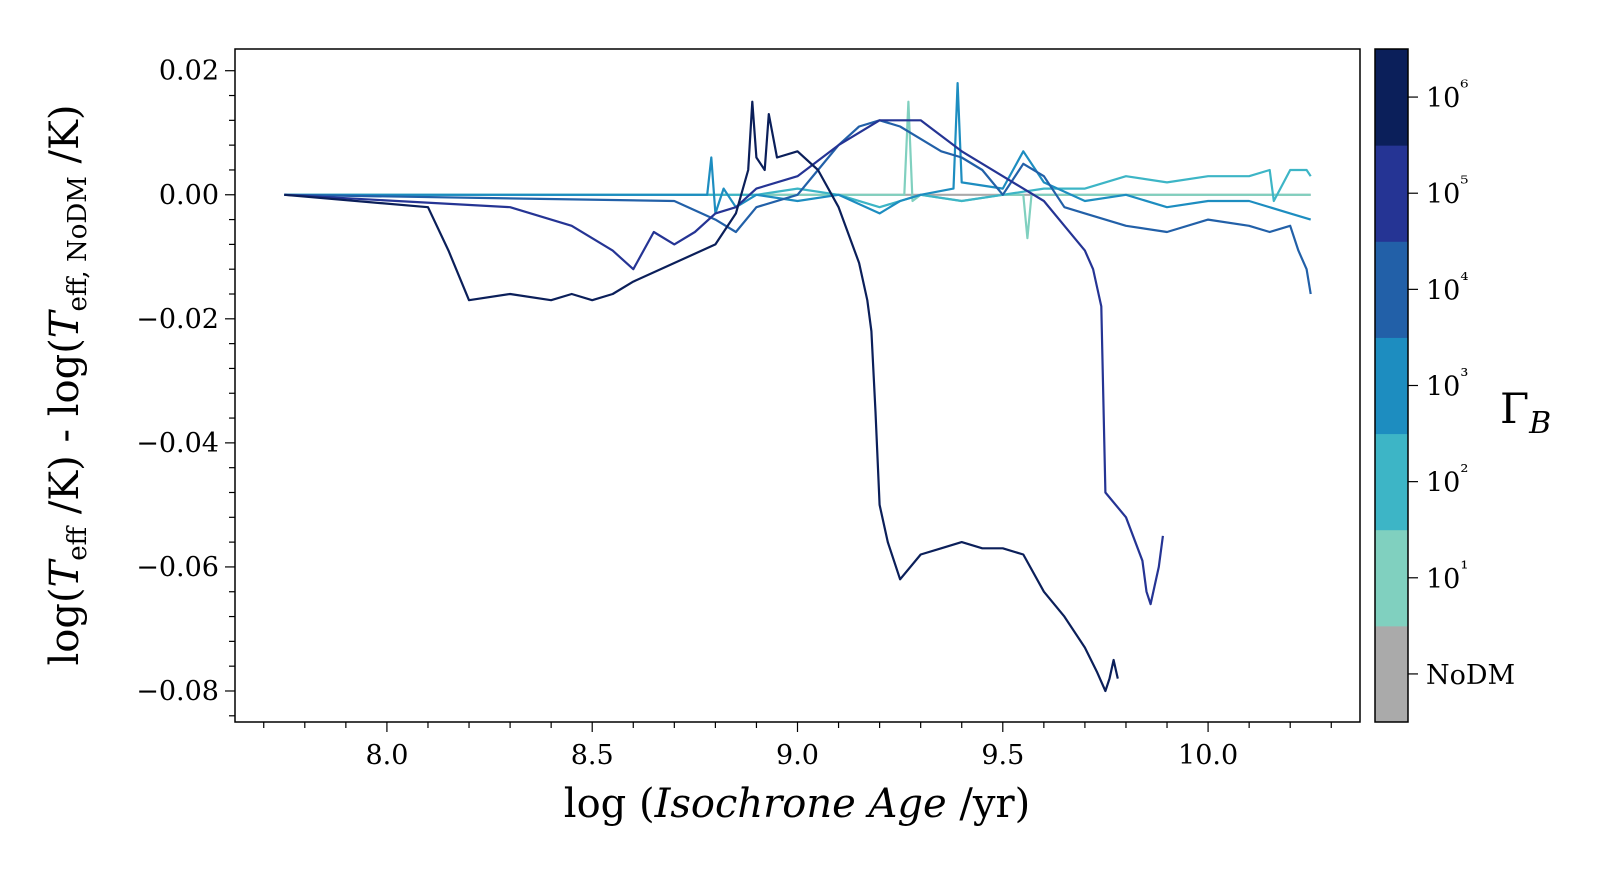 The image size is (1600, 880). Describe the element at coordinates (1525, 412) in the screenshot. I see `colorbar-title: ΓB` at that location.